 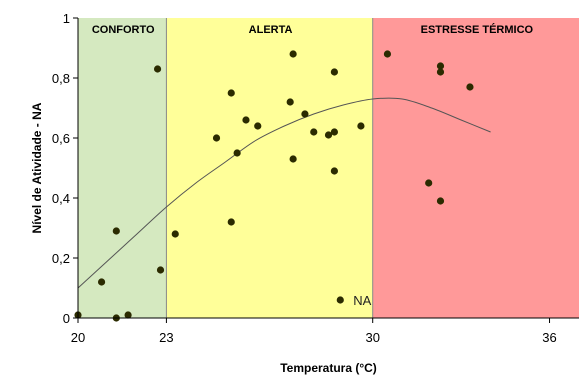 What do you see at coordinates (122, 168) in the screenshot?
I see `zone-band` at bounding box center [122, 168].